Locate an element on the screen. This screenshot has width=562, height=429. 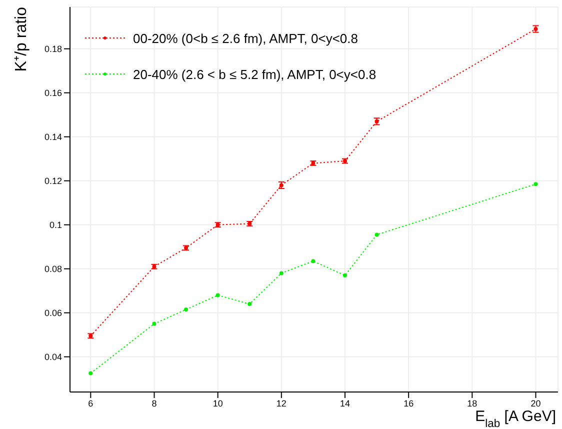
y-axis-title: K⁺/p ratio is located at coordinates (21, 39).